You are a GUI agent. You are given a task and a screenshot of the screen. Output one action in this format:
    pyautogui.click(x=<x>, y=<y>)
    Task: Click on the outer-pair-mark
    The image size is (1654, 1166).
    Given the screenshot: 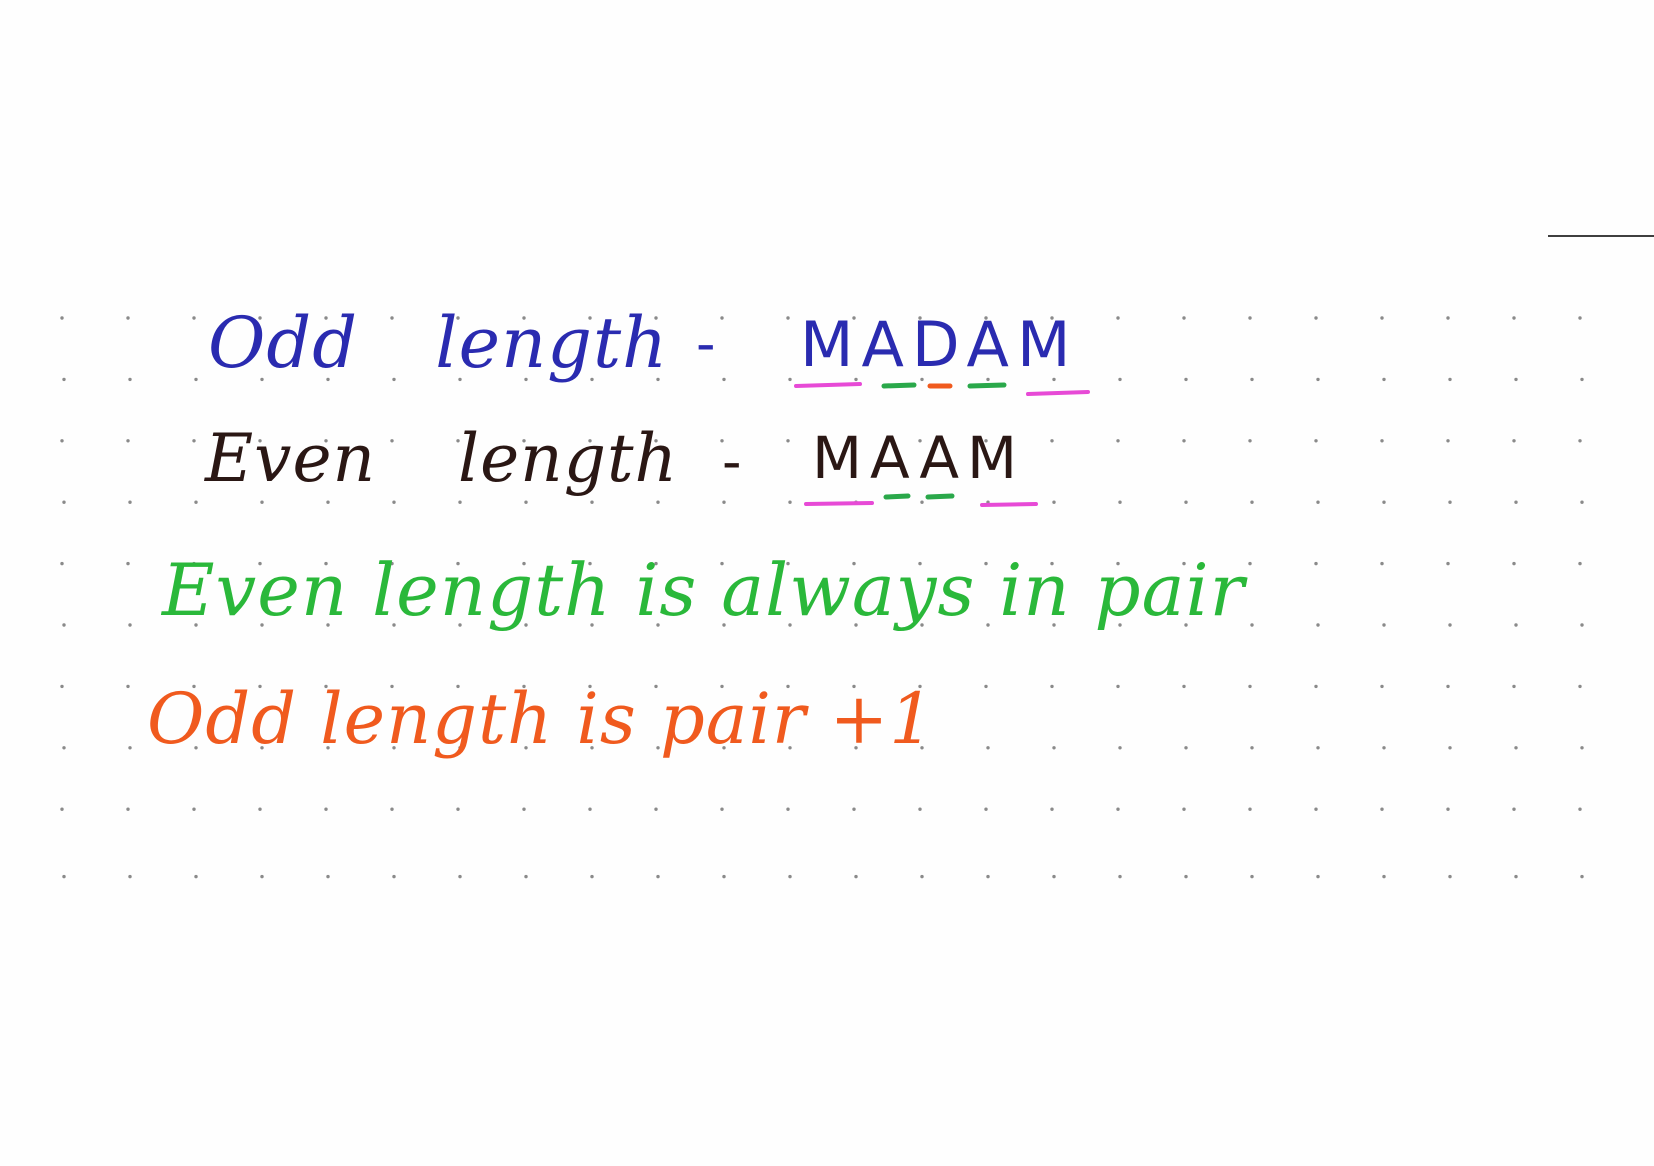 What is the action you would take?
    pyautogui.click(x=828, y=385)
    